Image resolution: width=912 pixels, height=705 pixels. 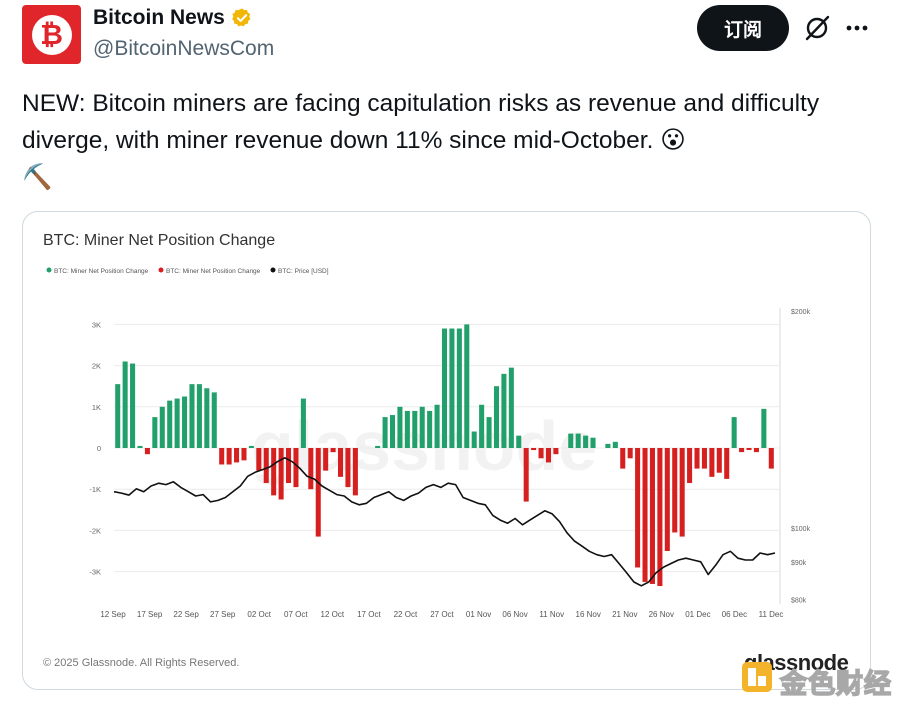 What do you see at coordinates (514, 614) in the screenshot?
I see `x-tick-label: 06 Nov` at bounding box center [514, 614].